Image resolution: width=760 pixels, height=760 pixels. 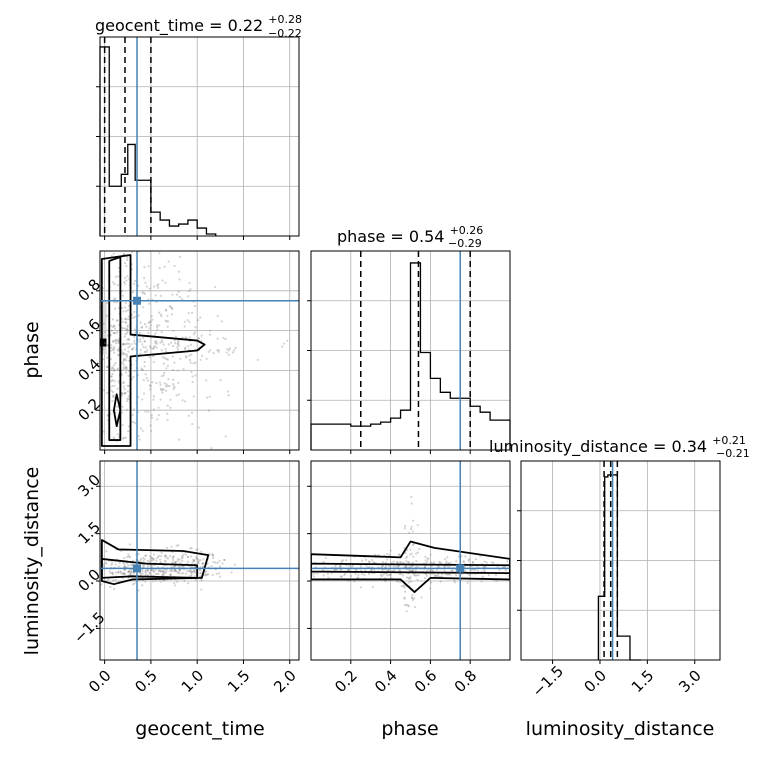 I want to click on ylabel-luminosity-distance: luminosity_distance, so click(x=32, y=561).